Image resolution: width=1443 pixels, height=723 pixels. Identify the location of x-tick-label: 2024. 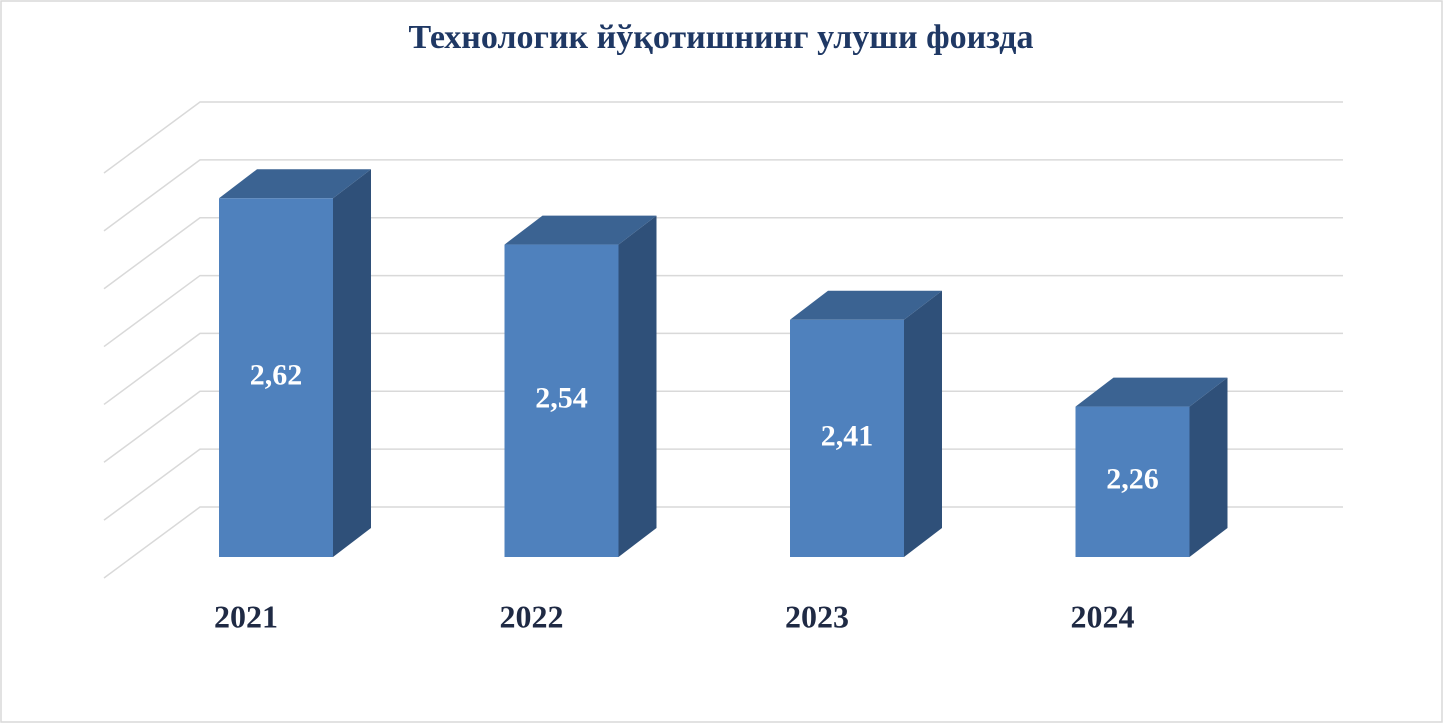
(1103, 616).